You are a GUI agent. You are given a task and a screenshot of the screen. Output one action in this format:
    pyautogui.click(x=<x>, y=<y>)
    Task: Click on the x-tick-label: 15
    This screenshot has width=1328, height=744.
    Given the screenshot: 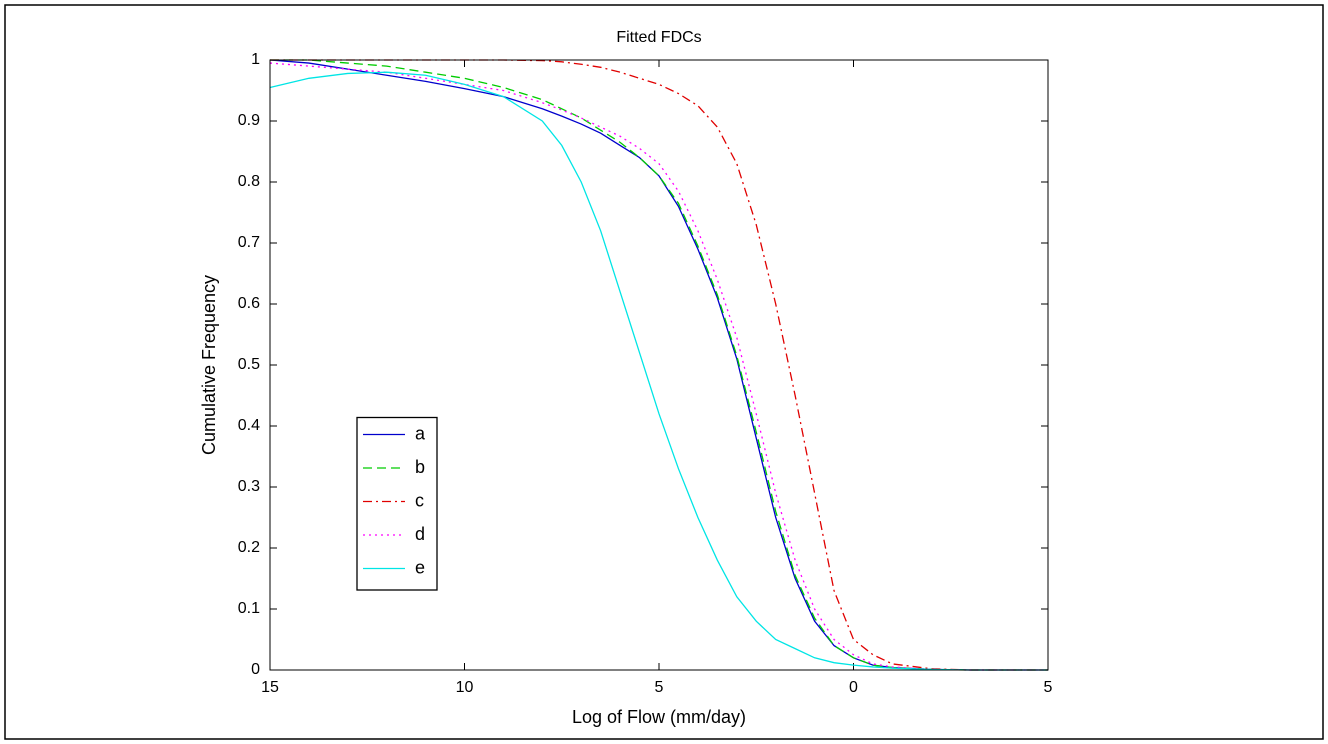 What is the action you would take?
    pyautogui.click(x=270, y=687)
    